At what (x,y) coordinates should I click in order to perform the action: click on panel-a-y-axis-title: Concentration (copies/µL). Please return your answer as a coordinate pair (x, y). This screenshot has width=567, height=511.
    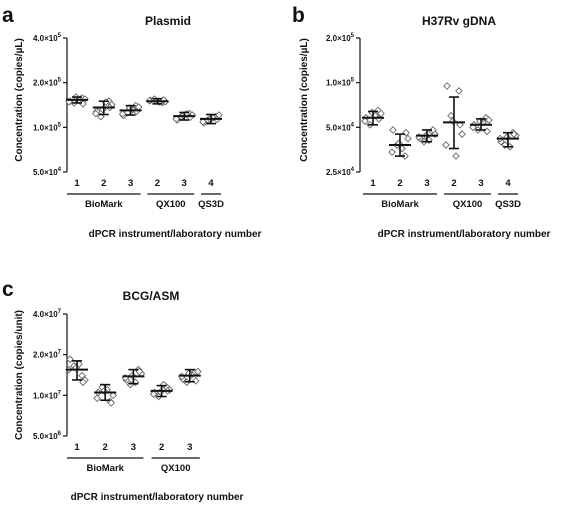
    Looking at the image, I should click on (19, 100).